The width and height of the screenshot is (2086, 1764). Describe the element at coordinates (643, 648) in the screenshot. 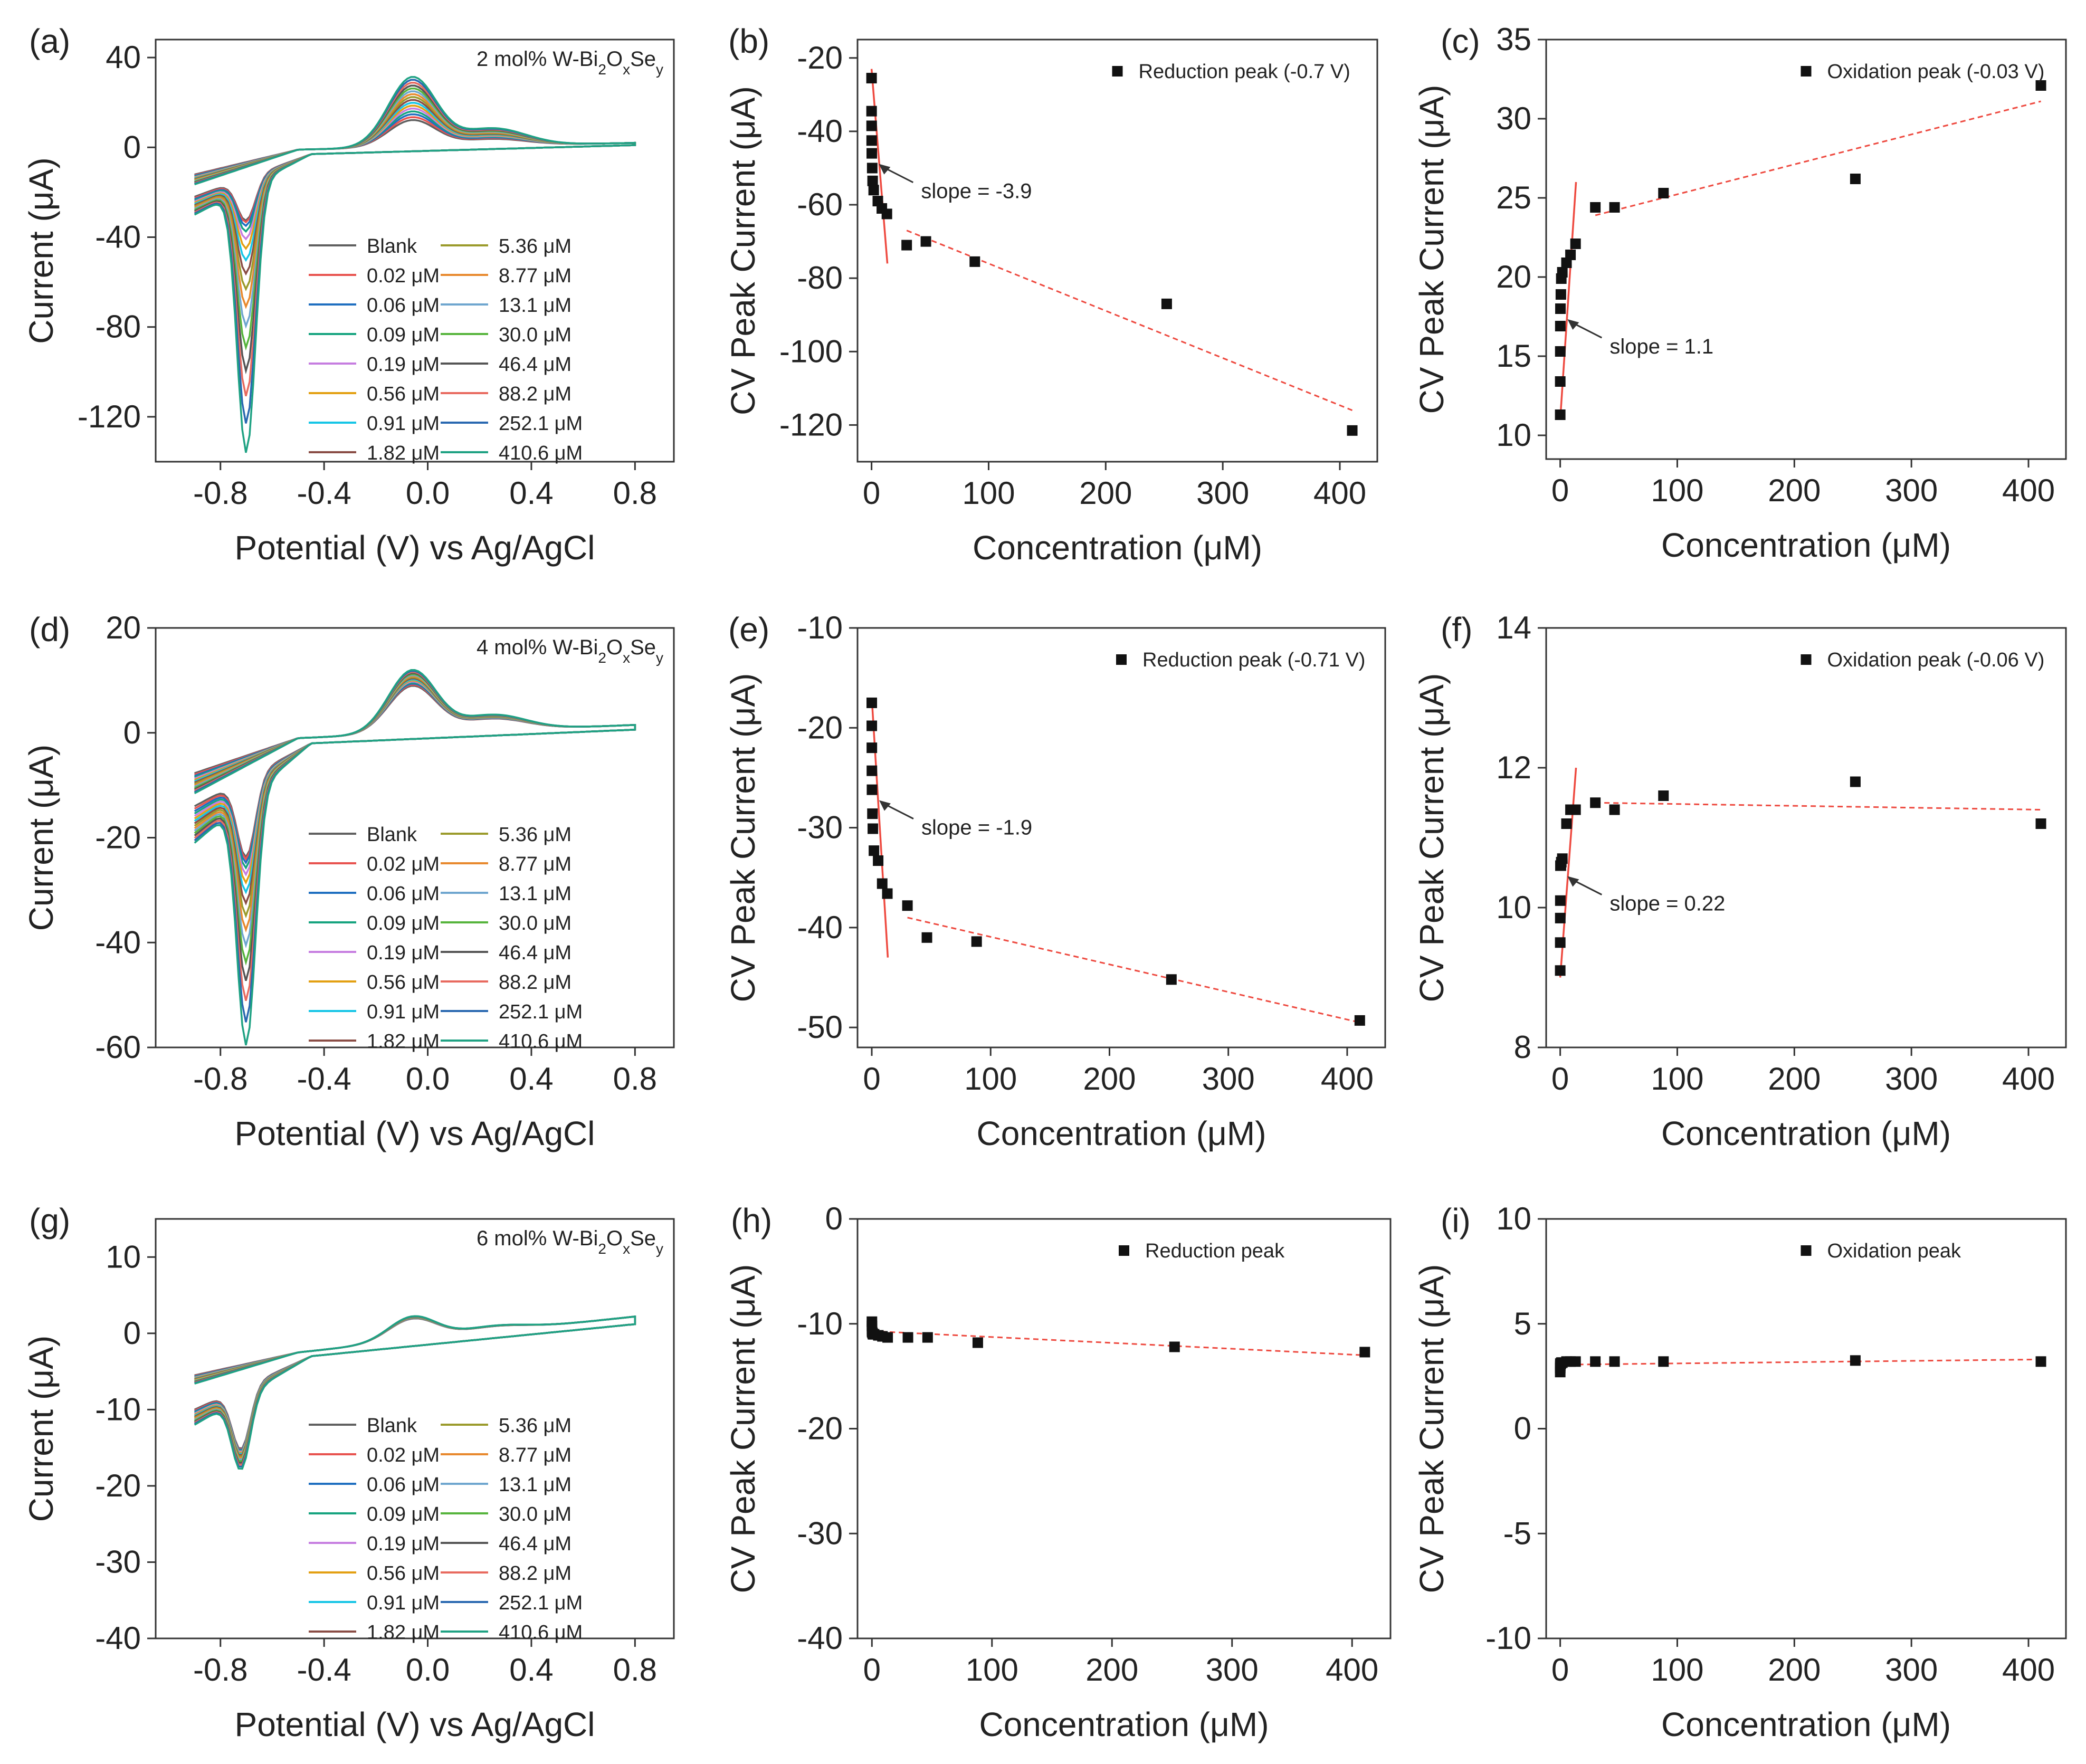

I see `annotation-text: Se` at that location.